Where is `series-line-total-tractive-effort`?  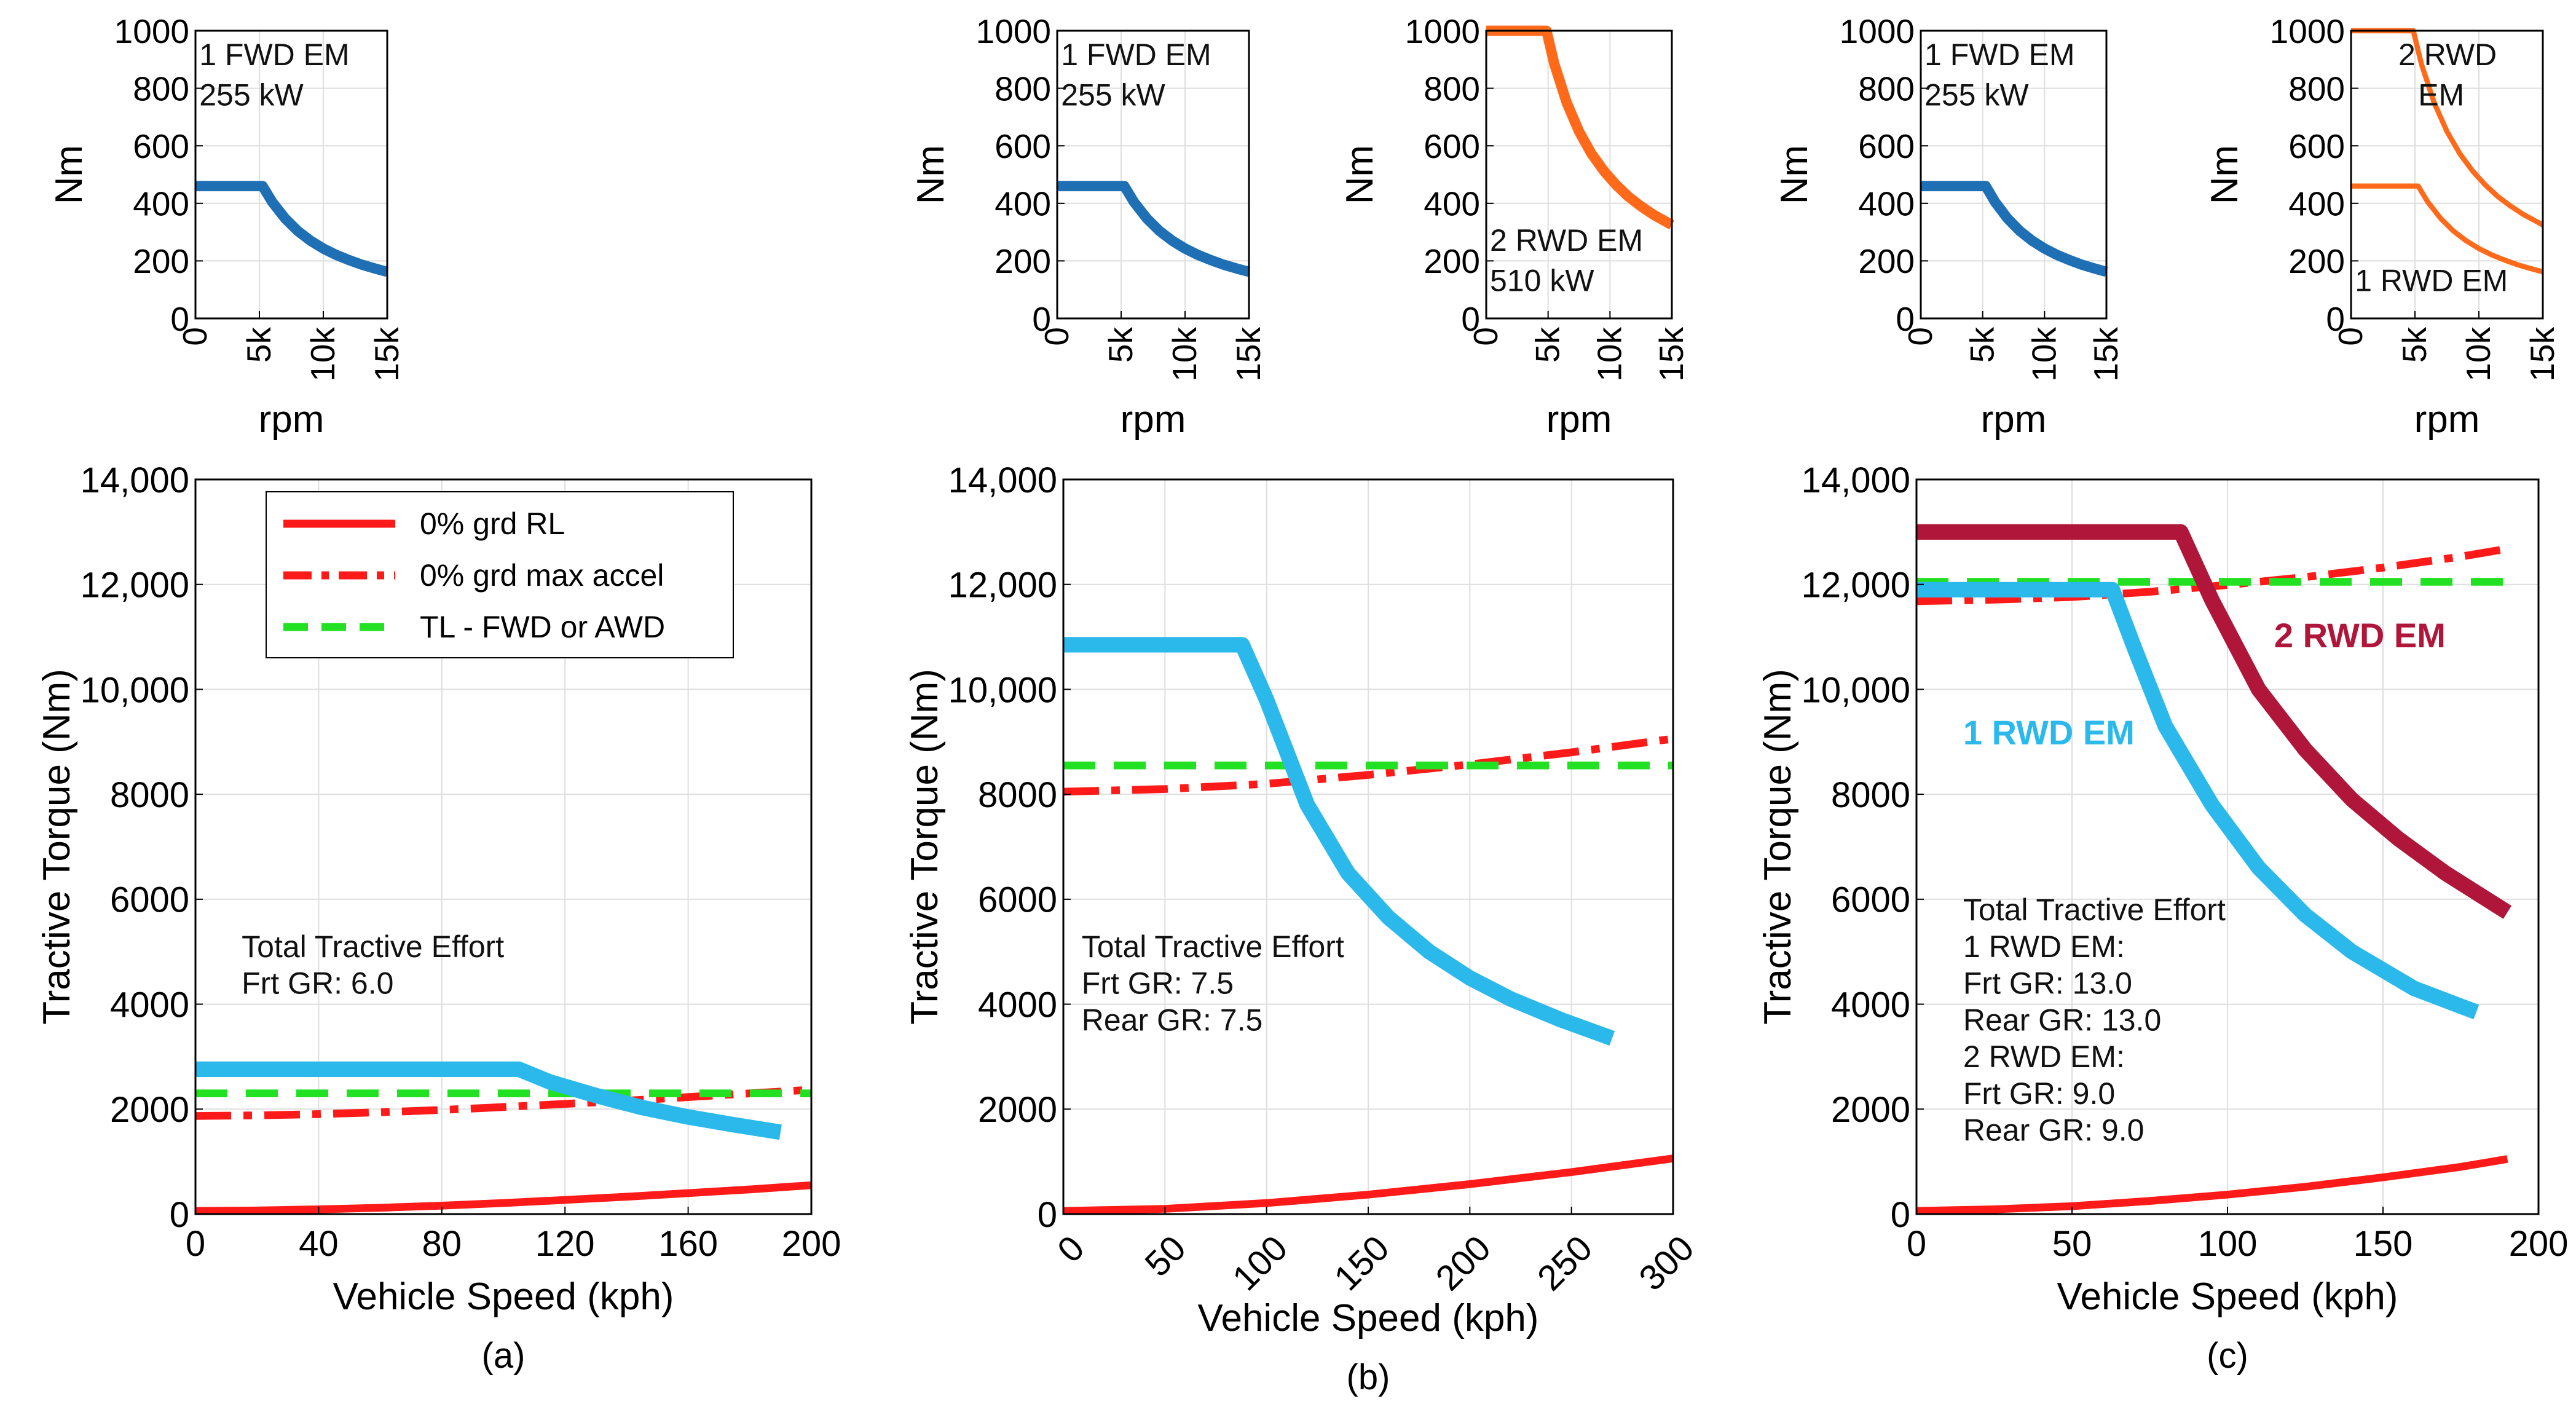 series-line-total-tractive-effort is located at coordinates (489, 1100).